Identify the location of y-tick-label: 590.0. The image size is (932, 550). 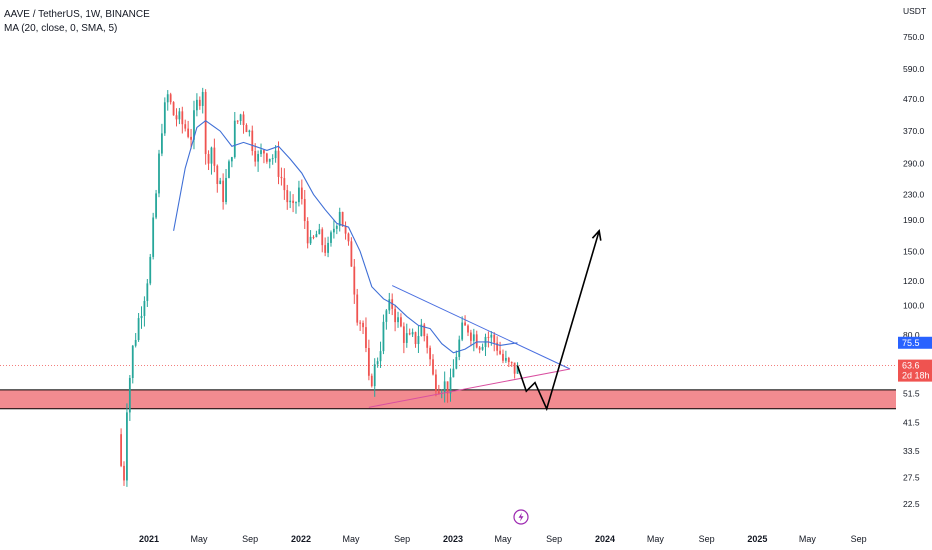
(914, 69).